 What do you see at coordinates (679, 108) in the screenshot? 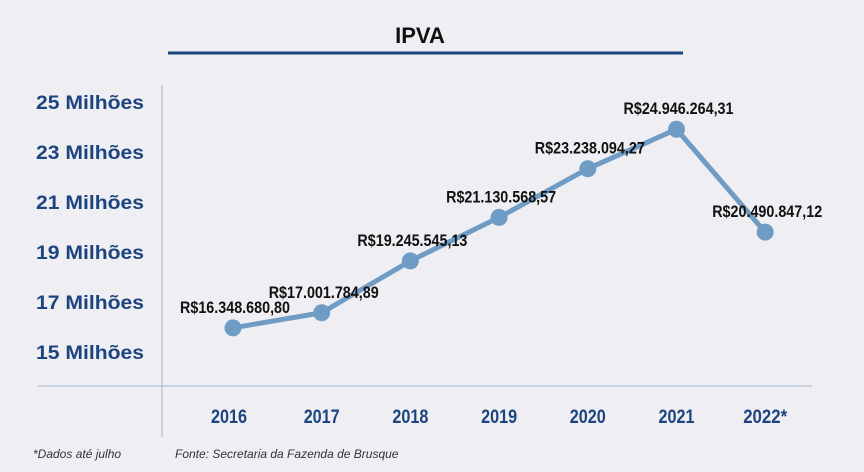
I see `data-label: R$24.946.264,31` at bounding box center [679, 108].